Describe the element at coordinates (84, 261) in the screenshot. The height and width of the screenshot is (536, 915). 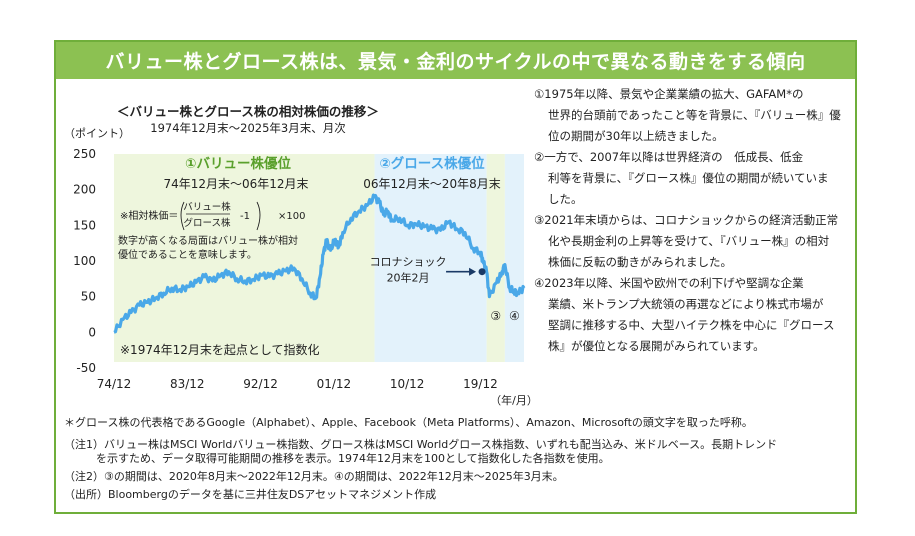
I see `y-tick-label: 100` at that location.